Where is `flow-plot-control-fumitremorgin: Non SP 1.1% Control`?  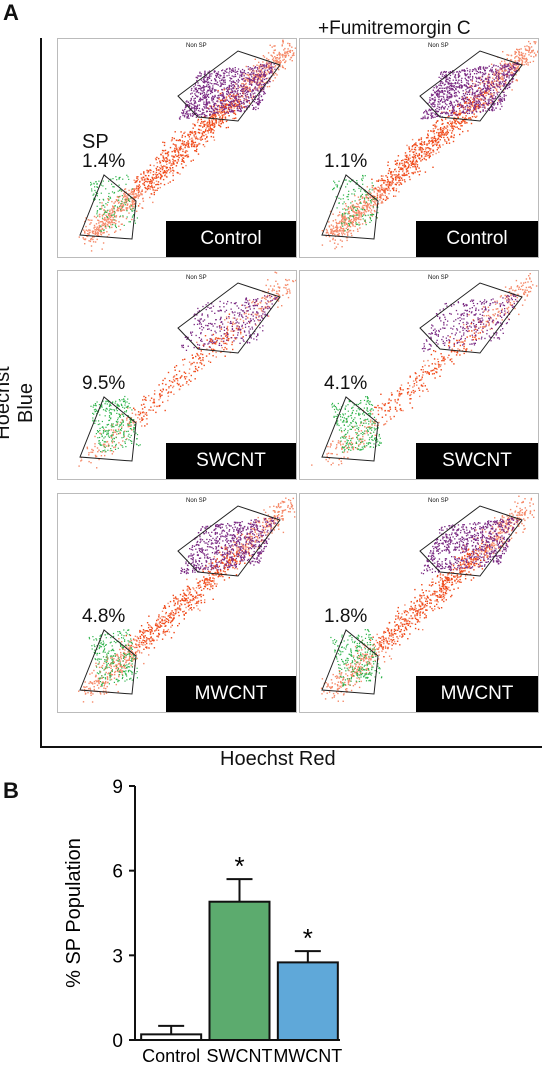
flow-plot-control-fumitremorgin: Non SP 1.1% Control is located at coordinates (419, 148).